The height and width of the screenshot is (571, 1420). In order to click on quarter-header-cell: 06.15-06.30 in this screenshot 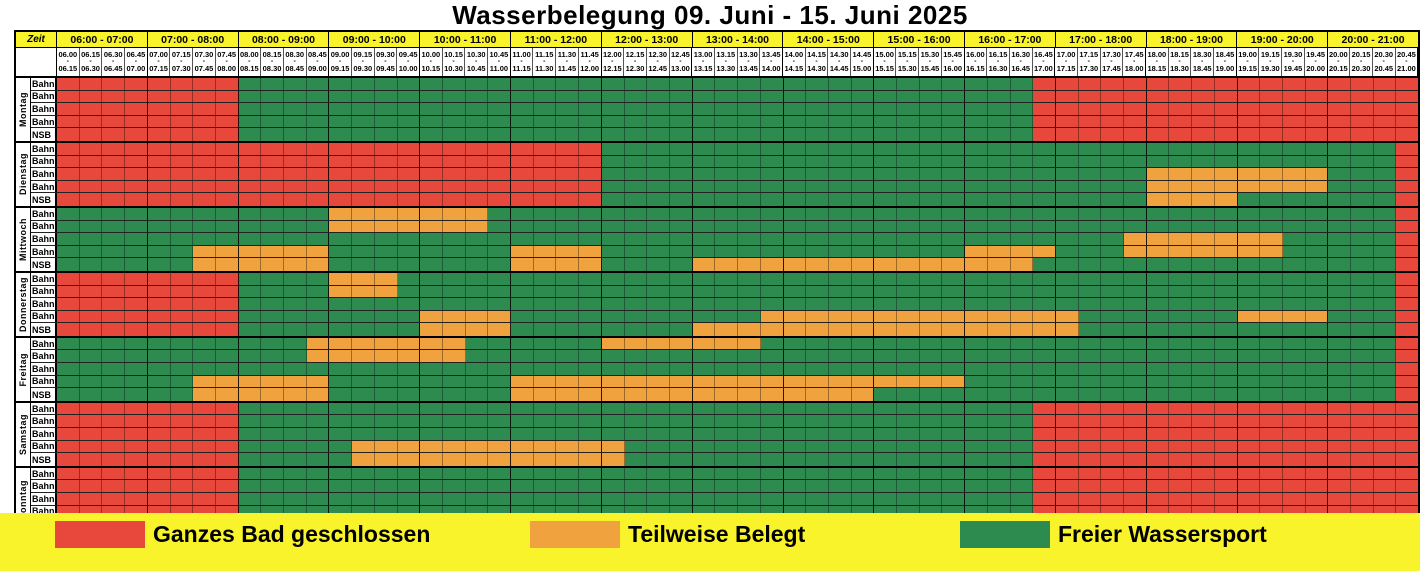, I will do `click(91, 62)`.